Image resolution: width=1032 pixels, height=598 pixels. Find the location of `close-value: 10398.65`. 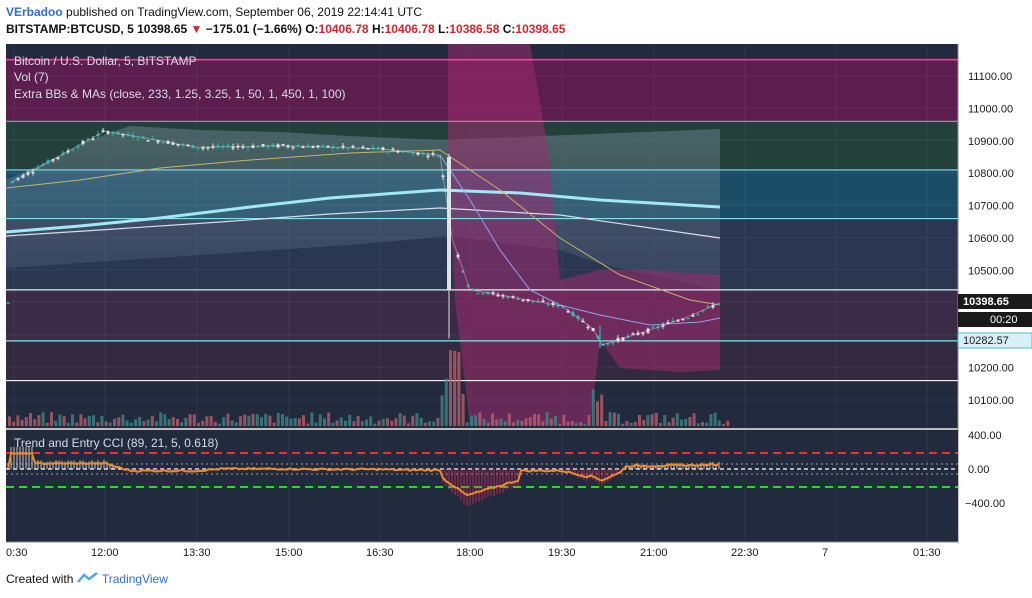

close-value: 10398.65 is located at coordinates (540, 29).